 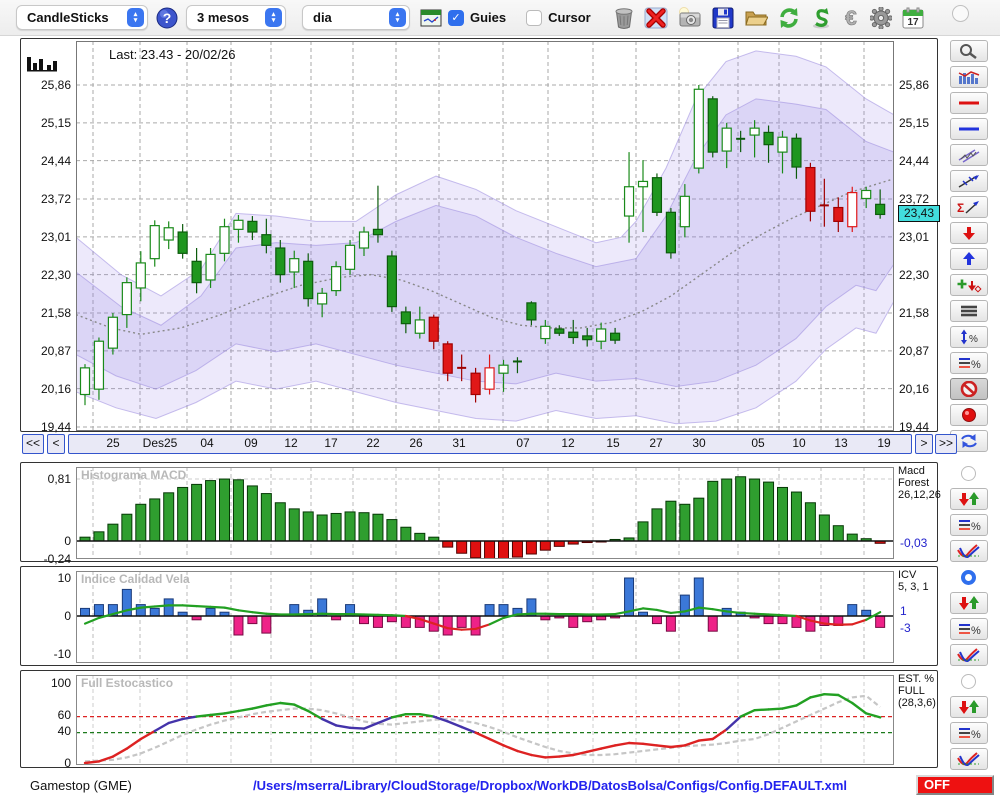 I want to click on chart-type-value: CandleSticks, so click(x=68, y=17).